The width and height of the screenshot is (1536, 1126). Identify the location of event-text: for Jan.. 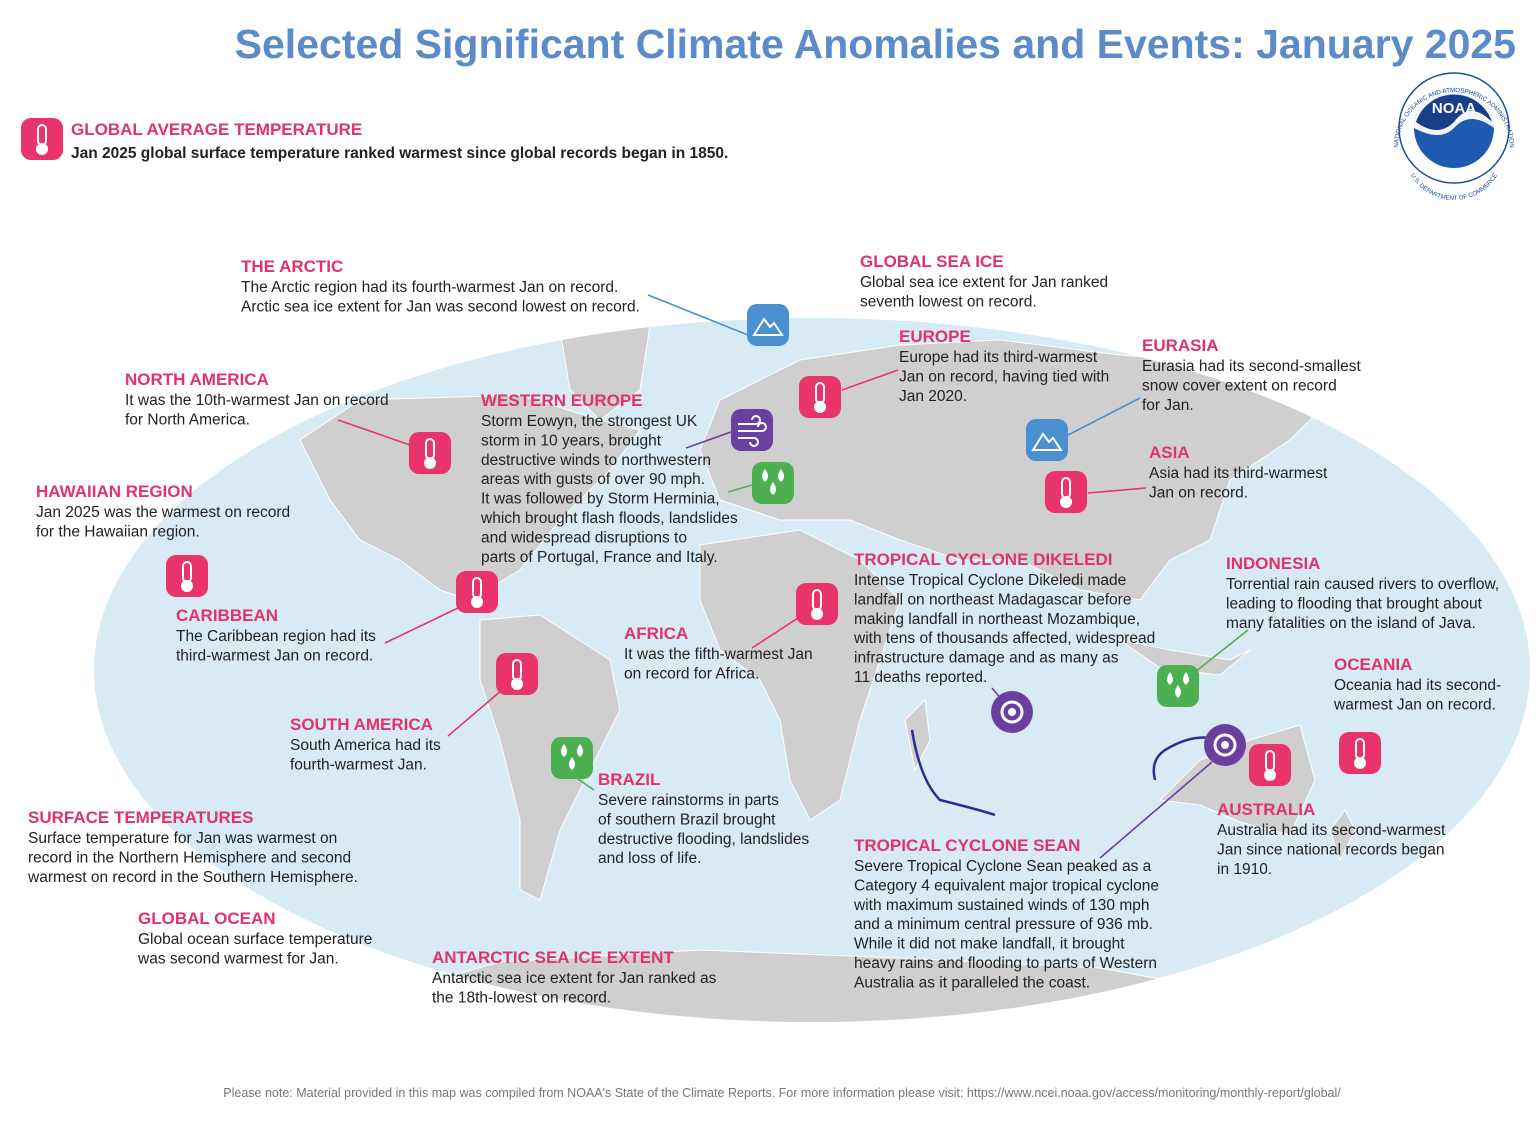
(1168, 405).